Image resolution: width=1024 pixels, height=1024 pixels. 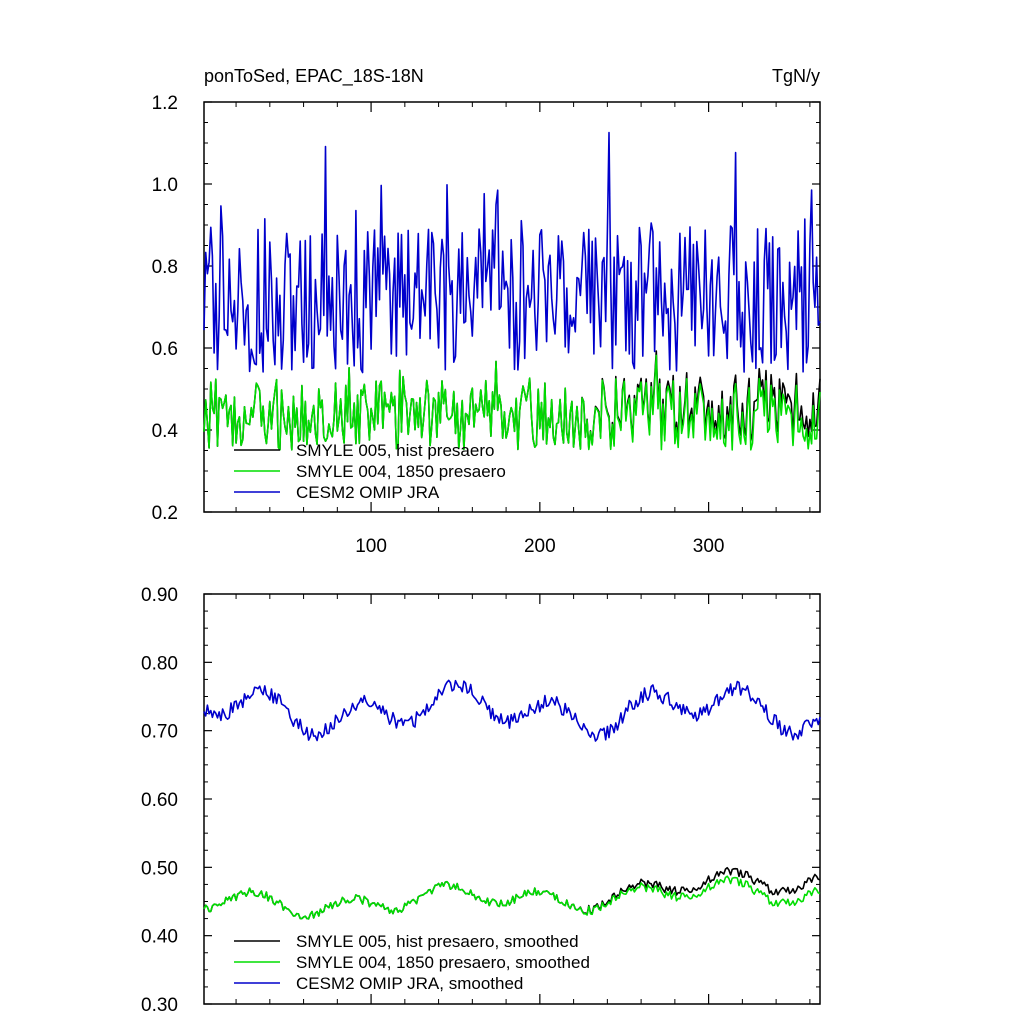 I want to click on bottom-series-group, so click(x=512, y=799).